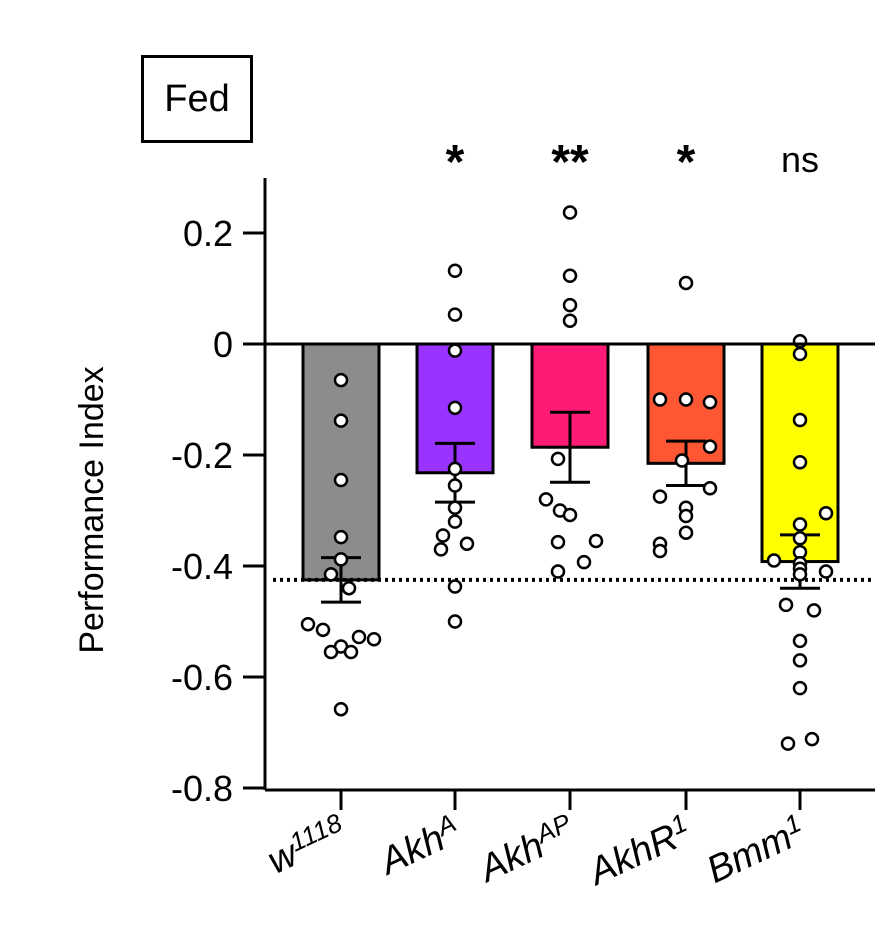  What do you see at coordinates (750, 854) in the screenshot?
I see `x-label-base-4: Bmm` at bounding box center [750, 854].